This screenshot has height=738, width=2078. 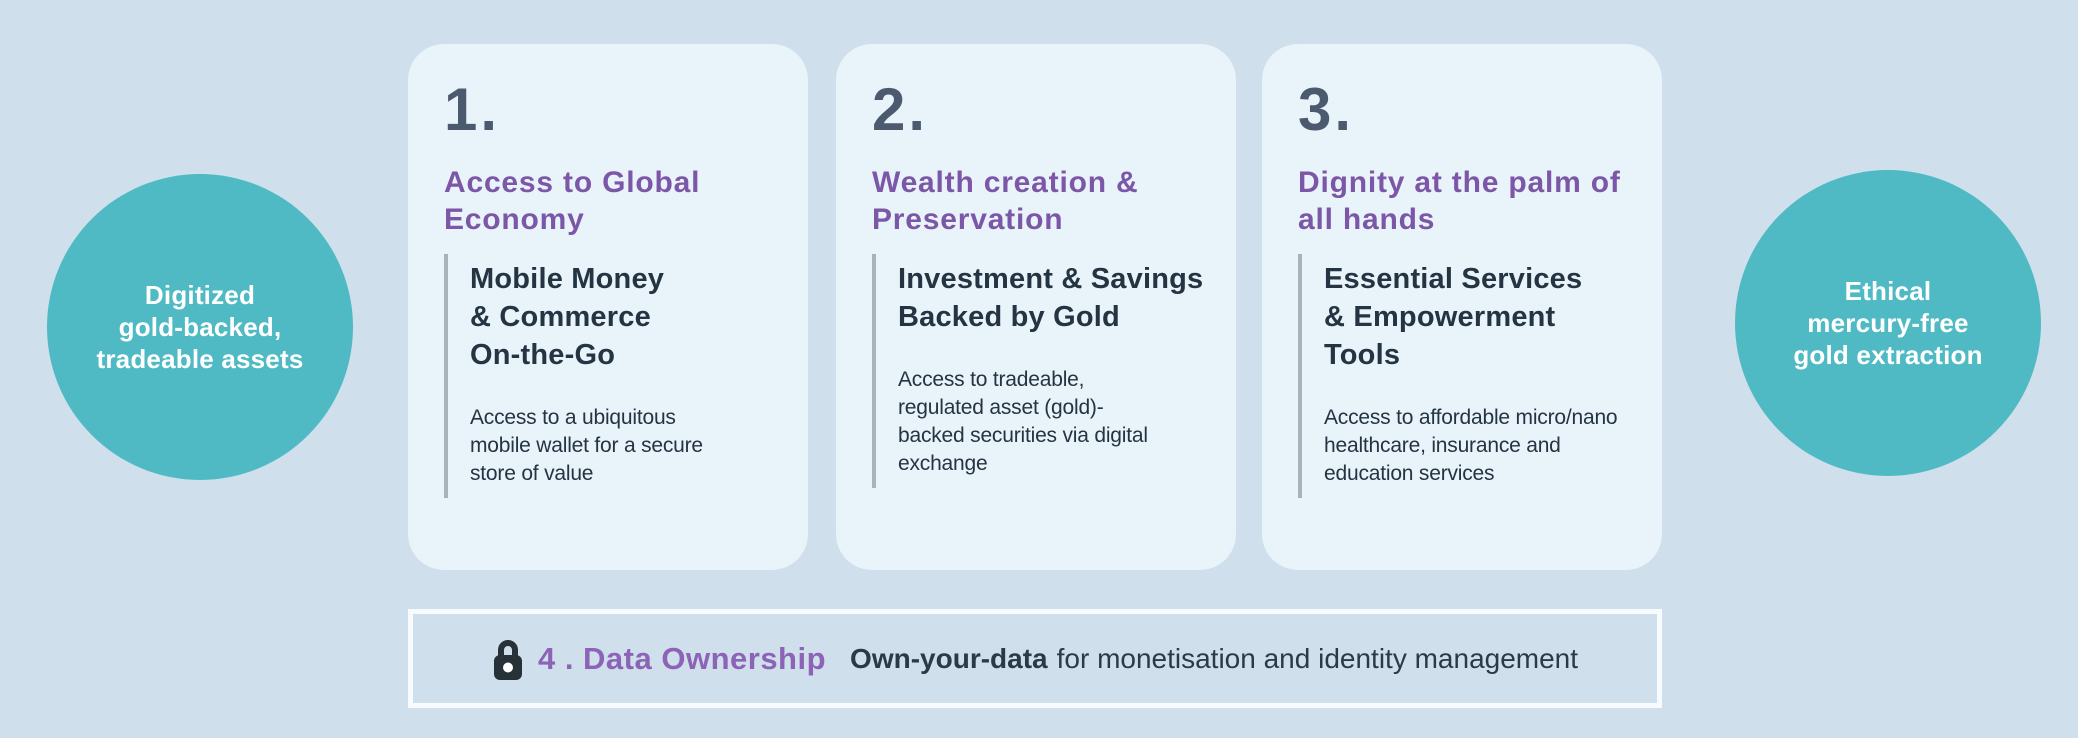 I want to click on ethical-extraction-circle: Ethical mercury-free gold extraction, so click(x=1888, y=323).